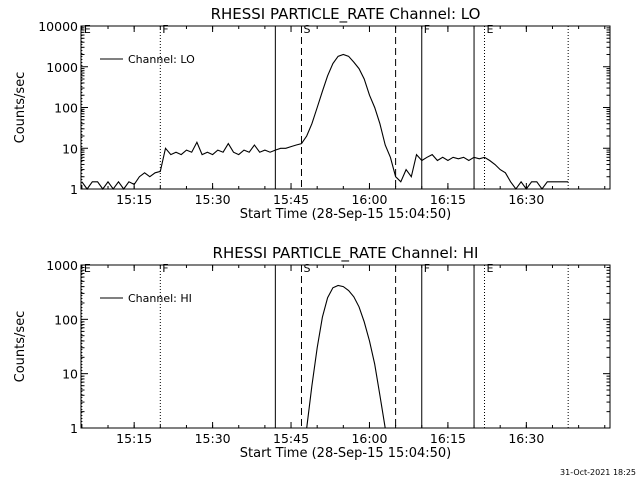 This screenshot has height=480, width=640. I want to click on legend-label: Channel: LO, so click(161, 59).